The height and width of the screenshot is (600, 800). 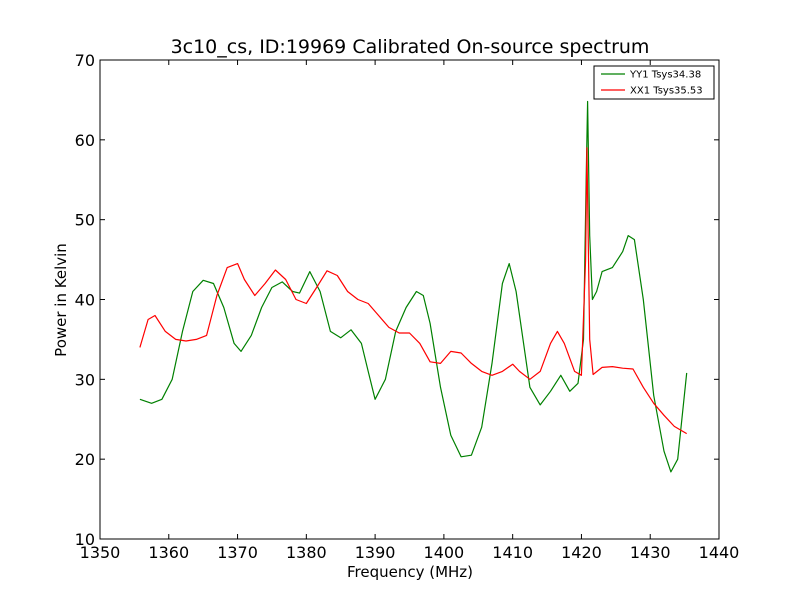 I want to click on y-tick-label: 10, so click(x=85, y=539).